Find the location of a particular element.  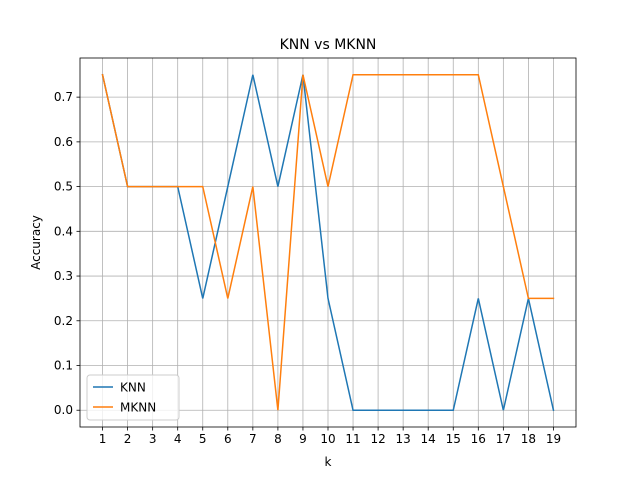

x-tick-label: 4 is located at coordinates (178, 439).